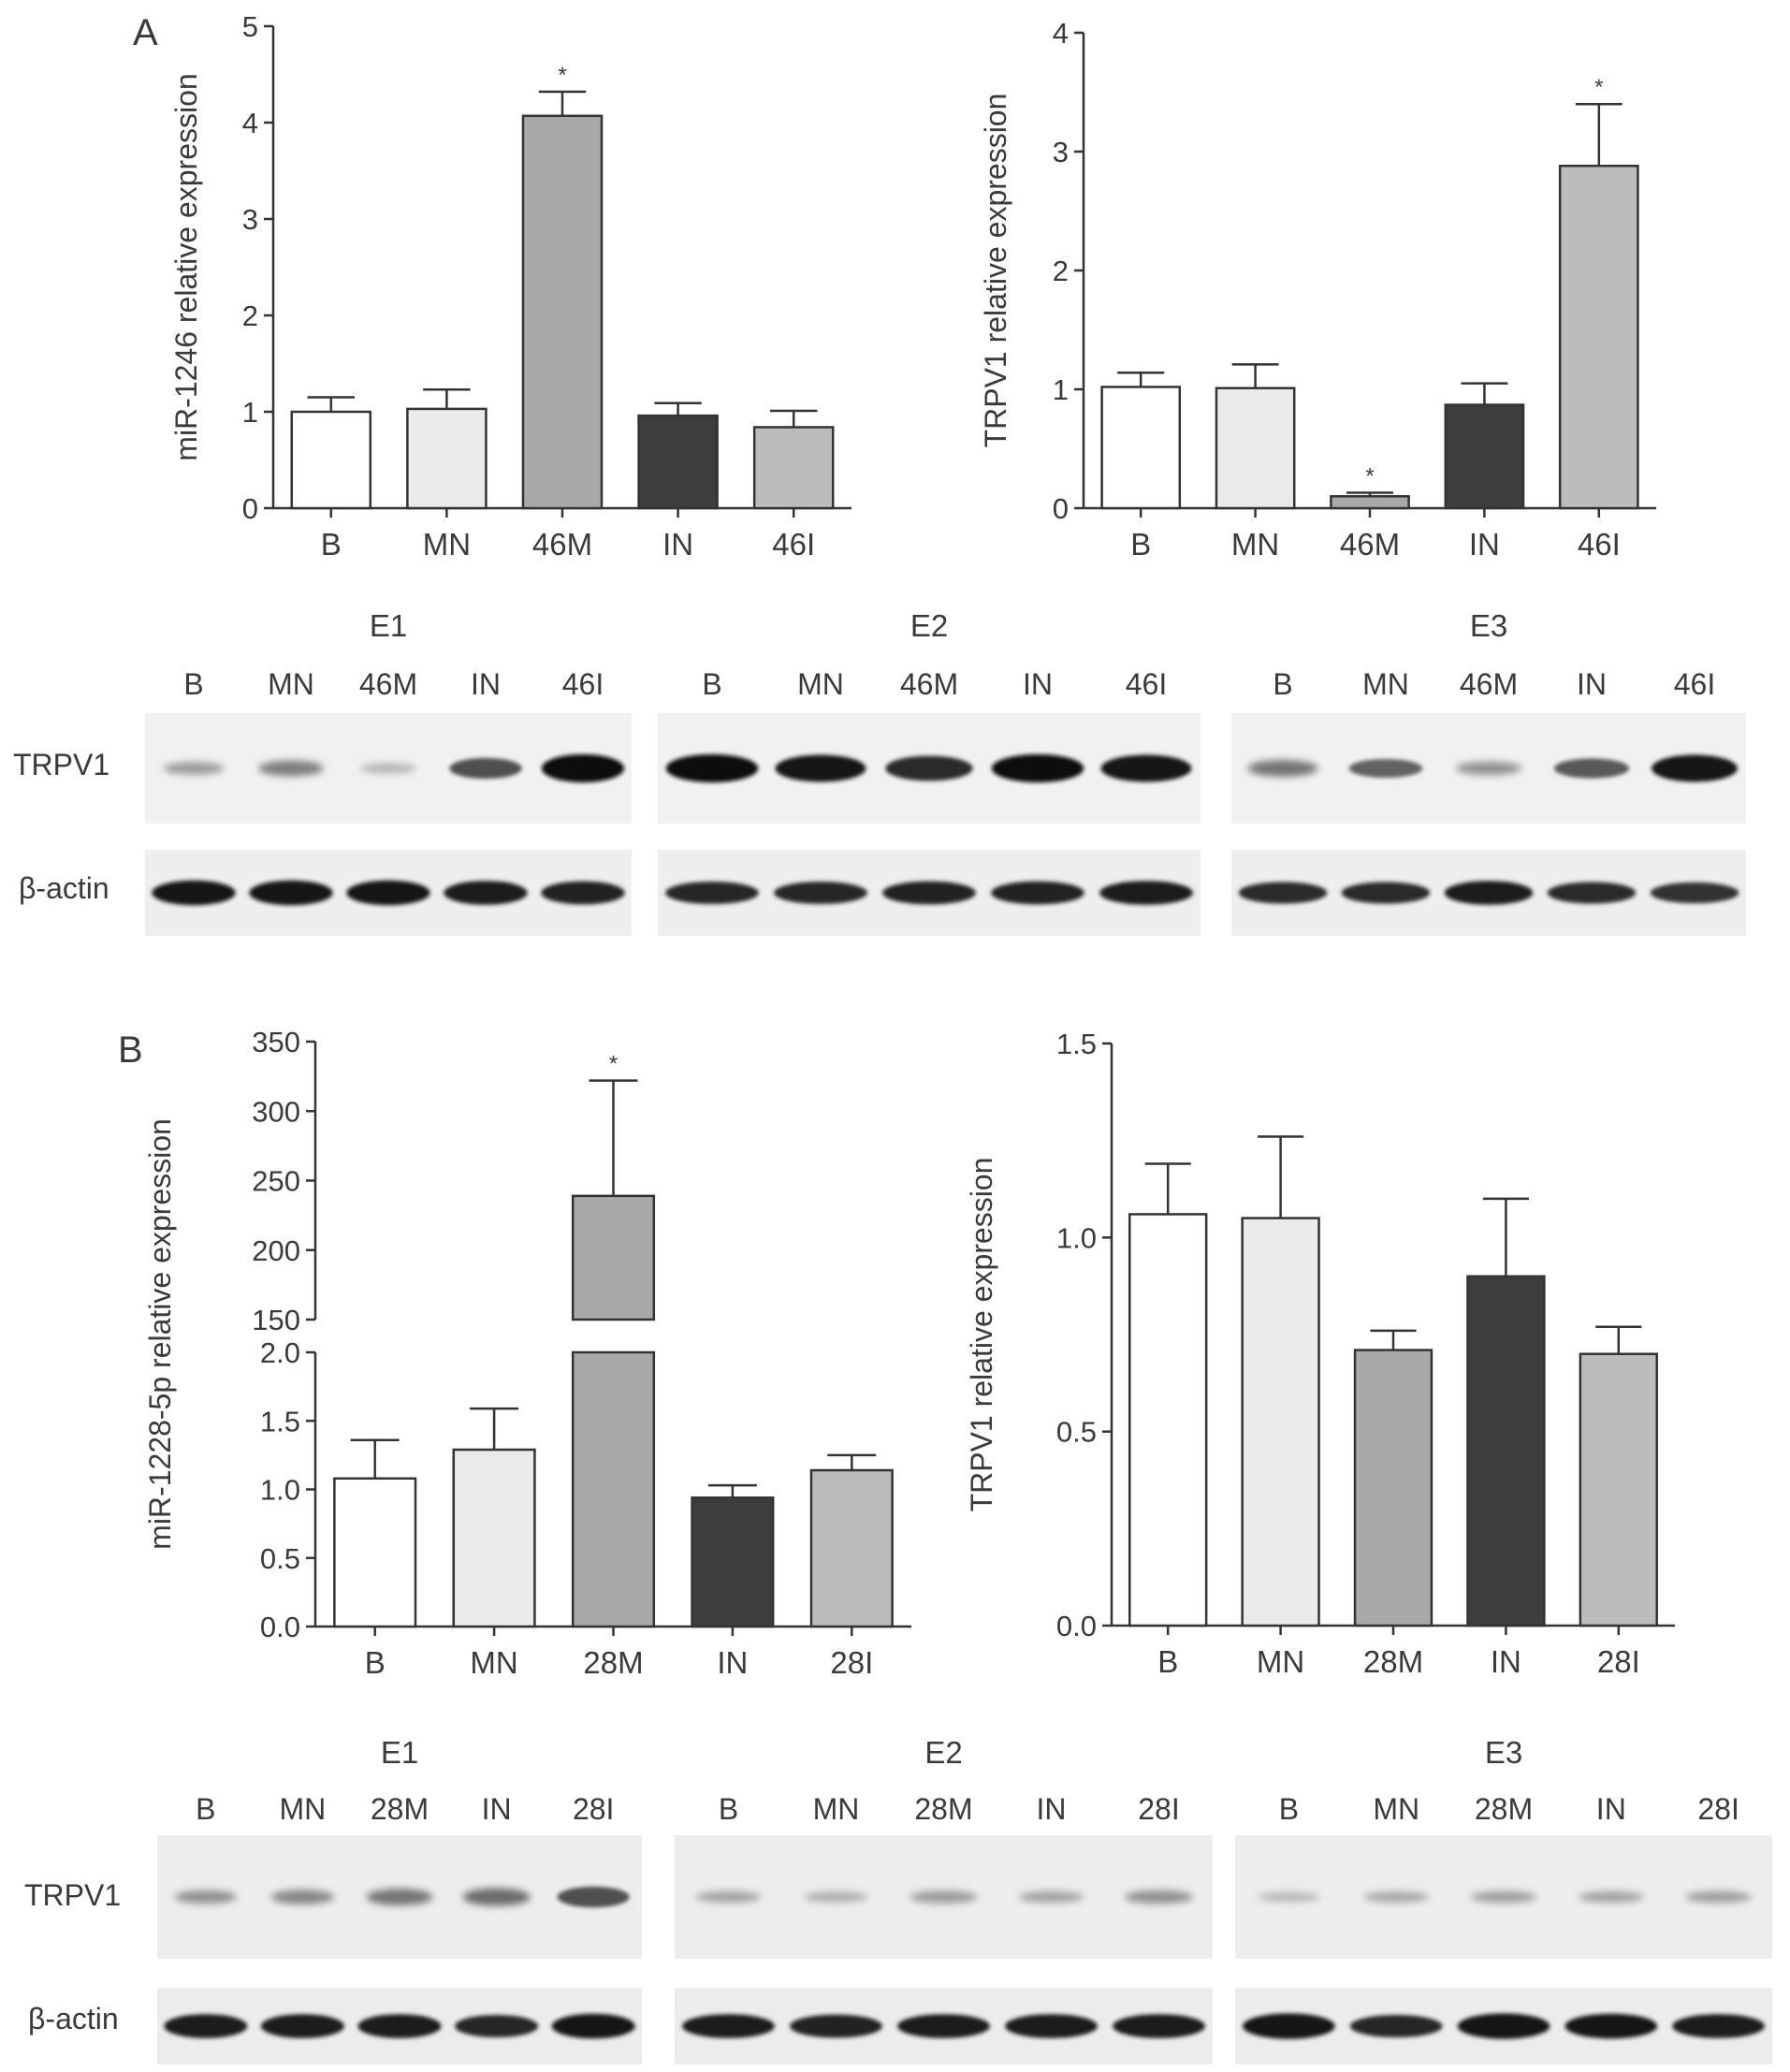 Image resolution: width=1790 pixels, height=2072 pixels. I want to click on y-tick-label: 0.5, so click(280, 1558).